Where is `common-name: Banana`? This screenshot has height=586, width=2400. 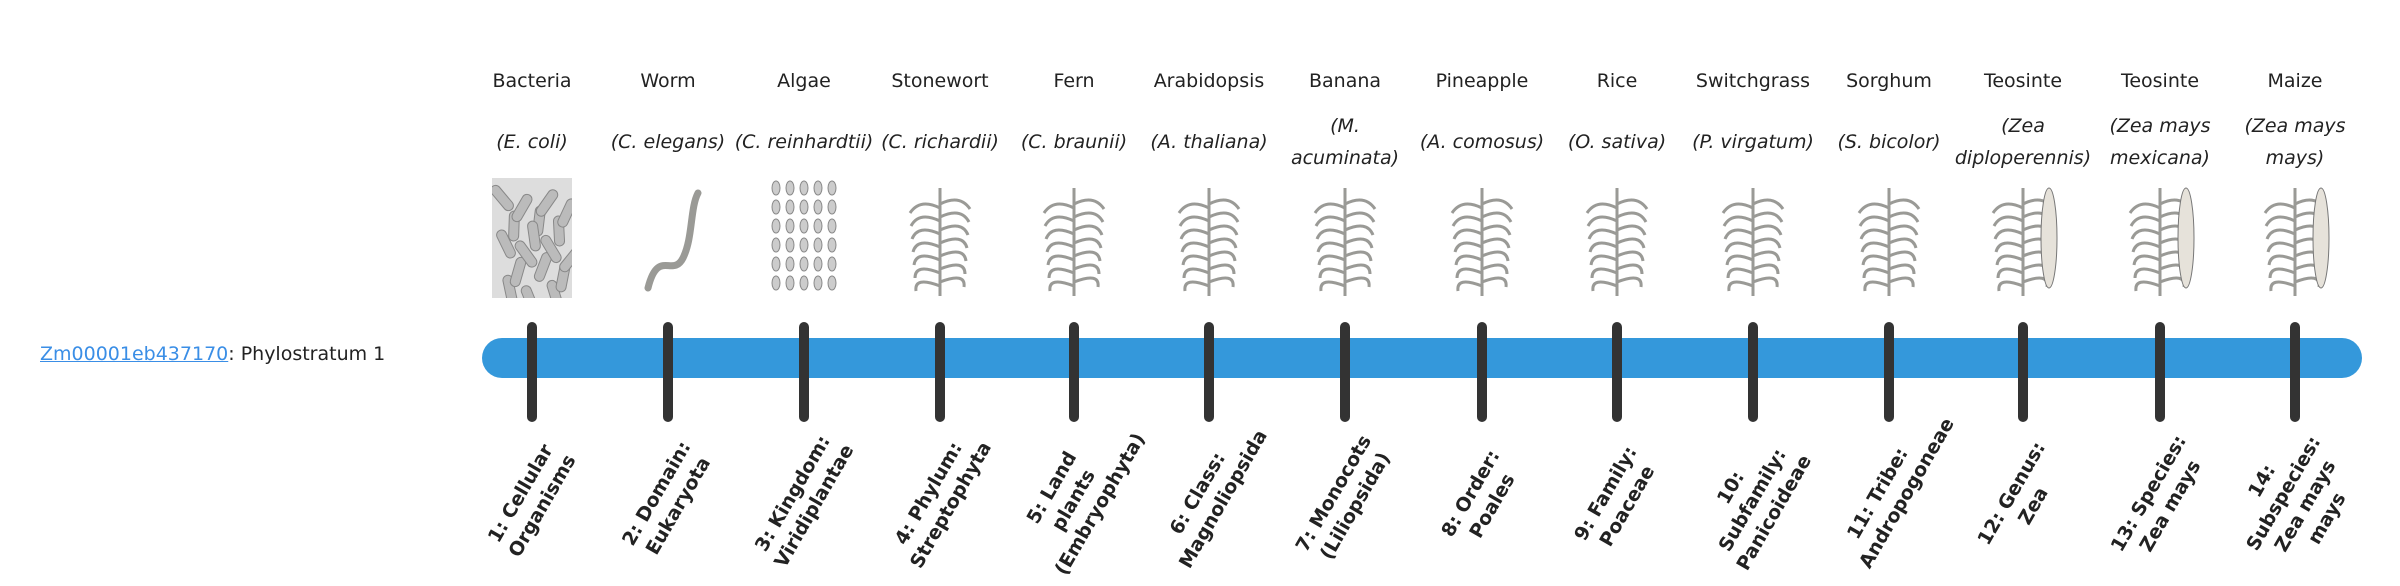 common-name: Banana is located at coordinates (1345, 81).